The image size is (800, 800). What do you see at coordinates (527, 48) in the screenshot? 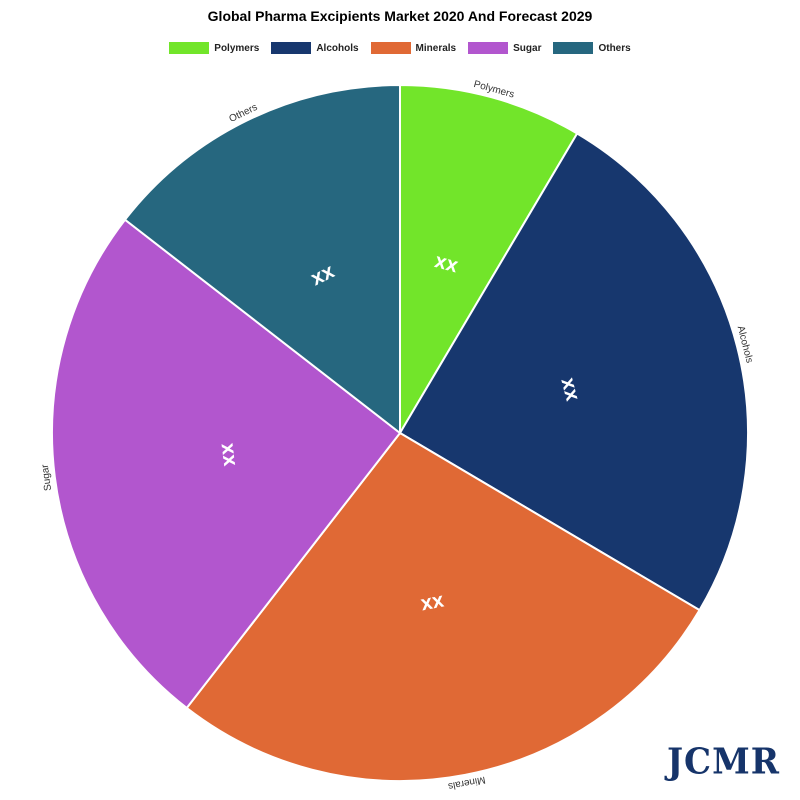
I see `legend-label: Sugar` at bounding box center [527, 48].